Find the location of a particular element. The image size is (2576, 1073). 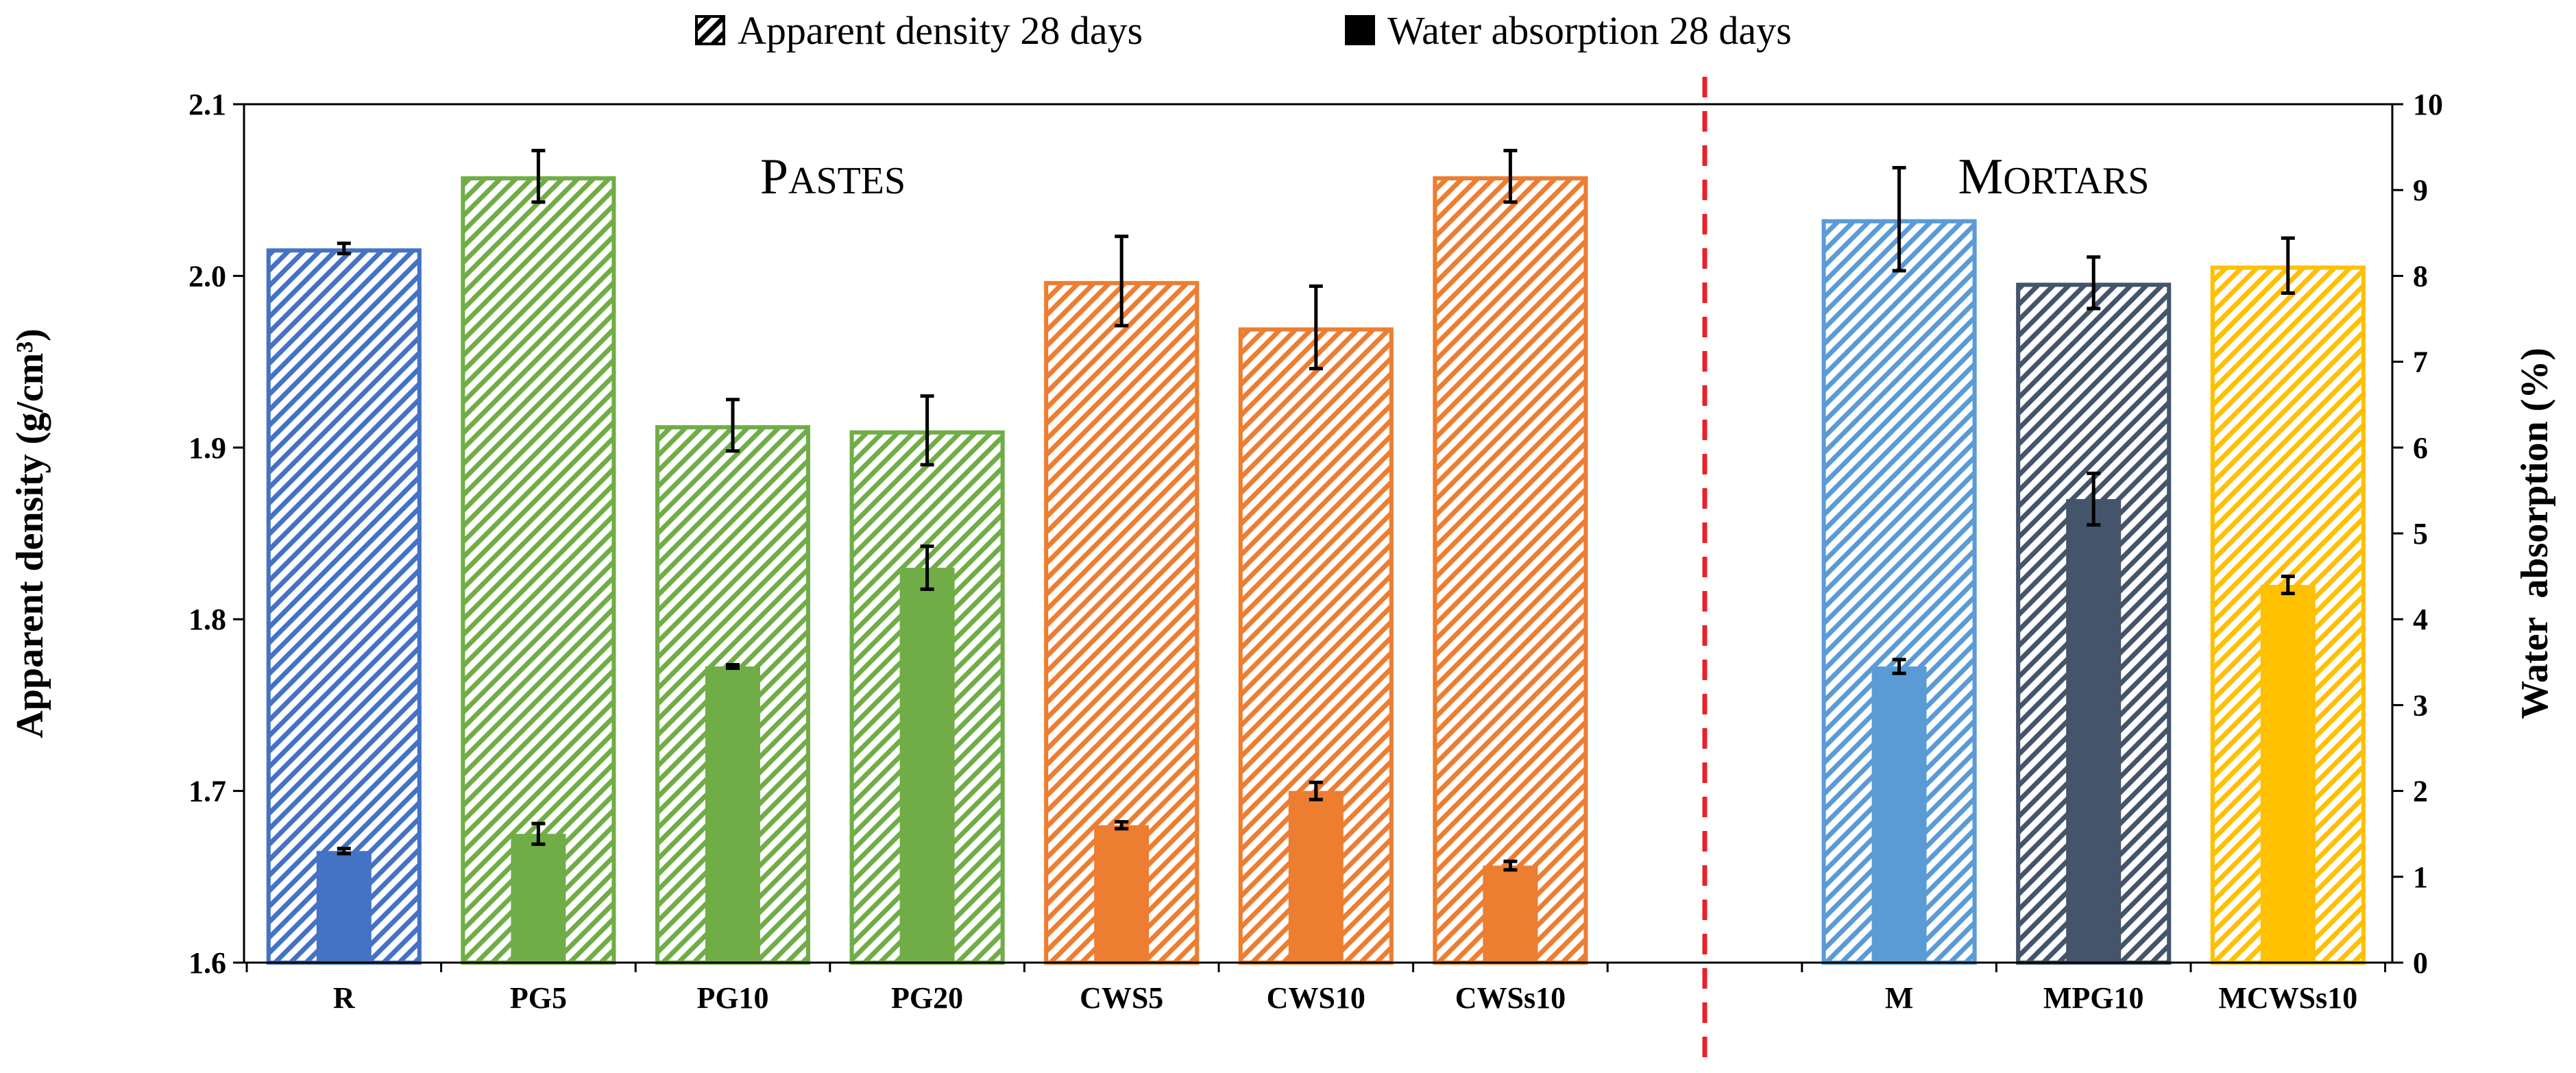

x-category-label-pg20: PG20 is located at coordinates (927, 998).